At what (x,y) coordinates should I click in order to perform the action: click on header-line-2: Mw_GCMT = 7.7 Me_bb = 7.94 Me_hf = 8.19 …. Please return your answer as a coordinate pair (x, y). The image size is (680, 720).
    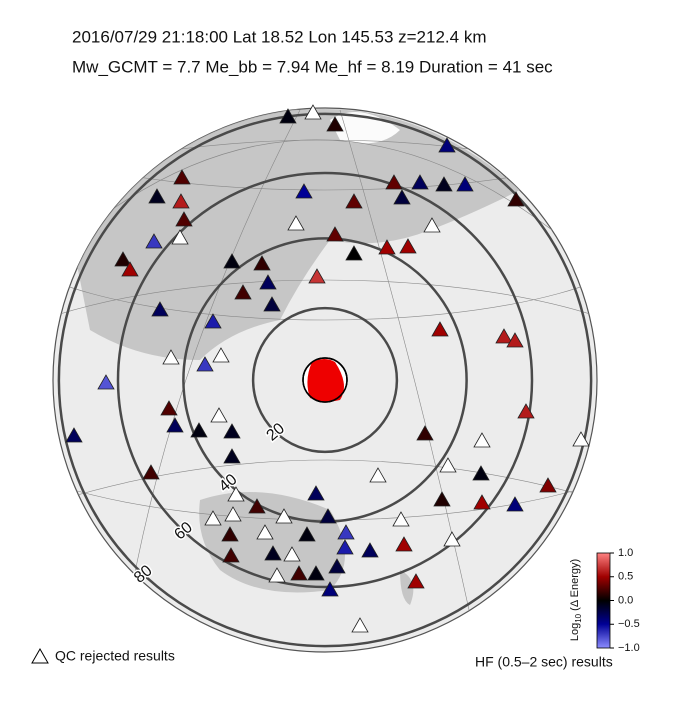
    Looking at the image, I should click on (312, 66).